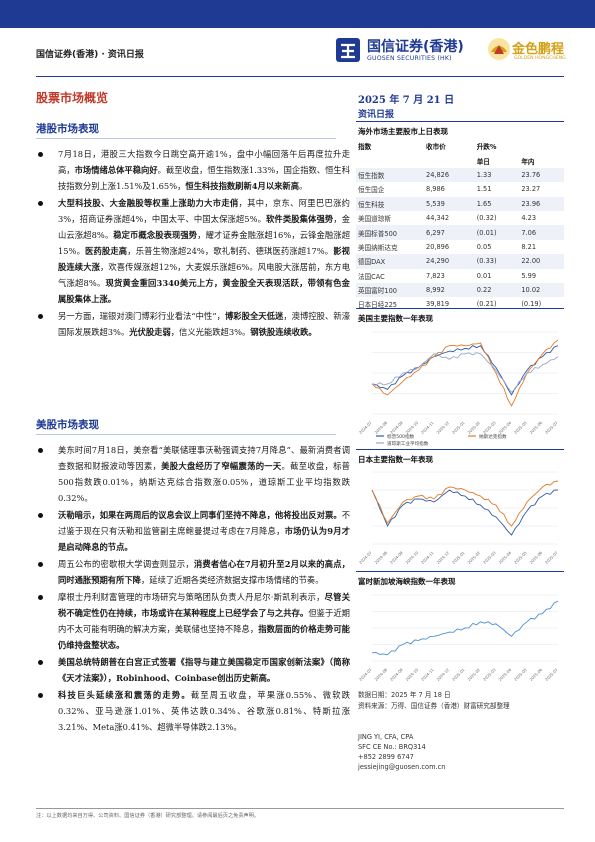  I want to click on hk-bullet-text: 软件类股集体强势, so click(300, 219).